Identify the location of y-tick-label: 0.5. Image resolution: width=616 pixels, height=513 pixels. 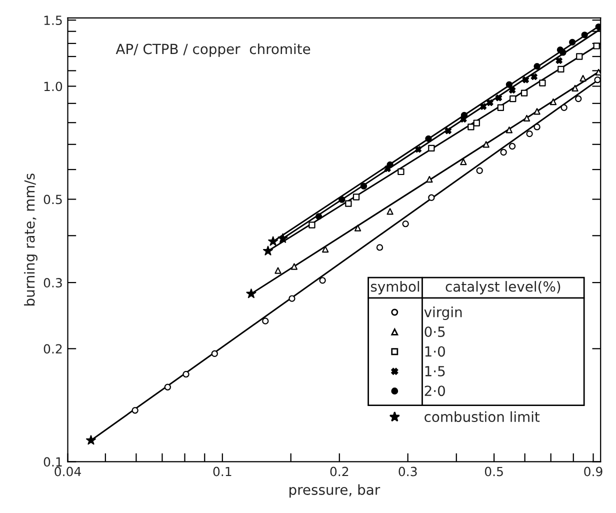
(53, 199).